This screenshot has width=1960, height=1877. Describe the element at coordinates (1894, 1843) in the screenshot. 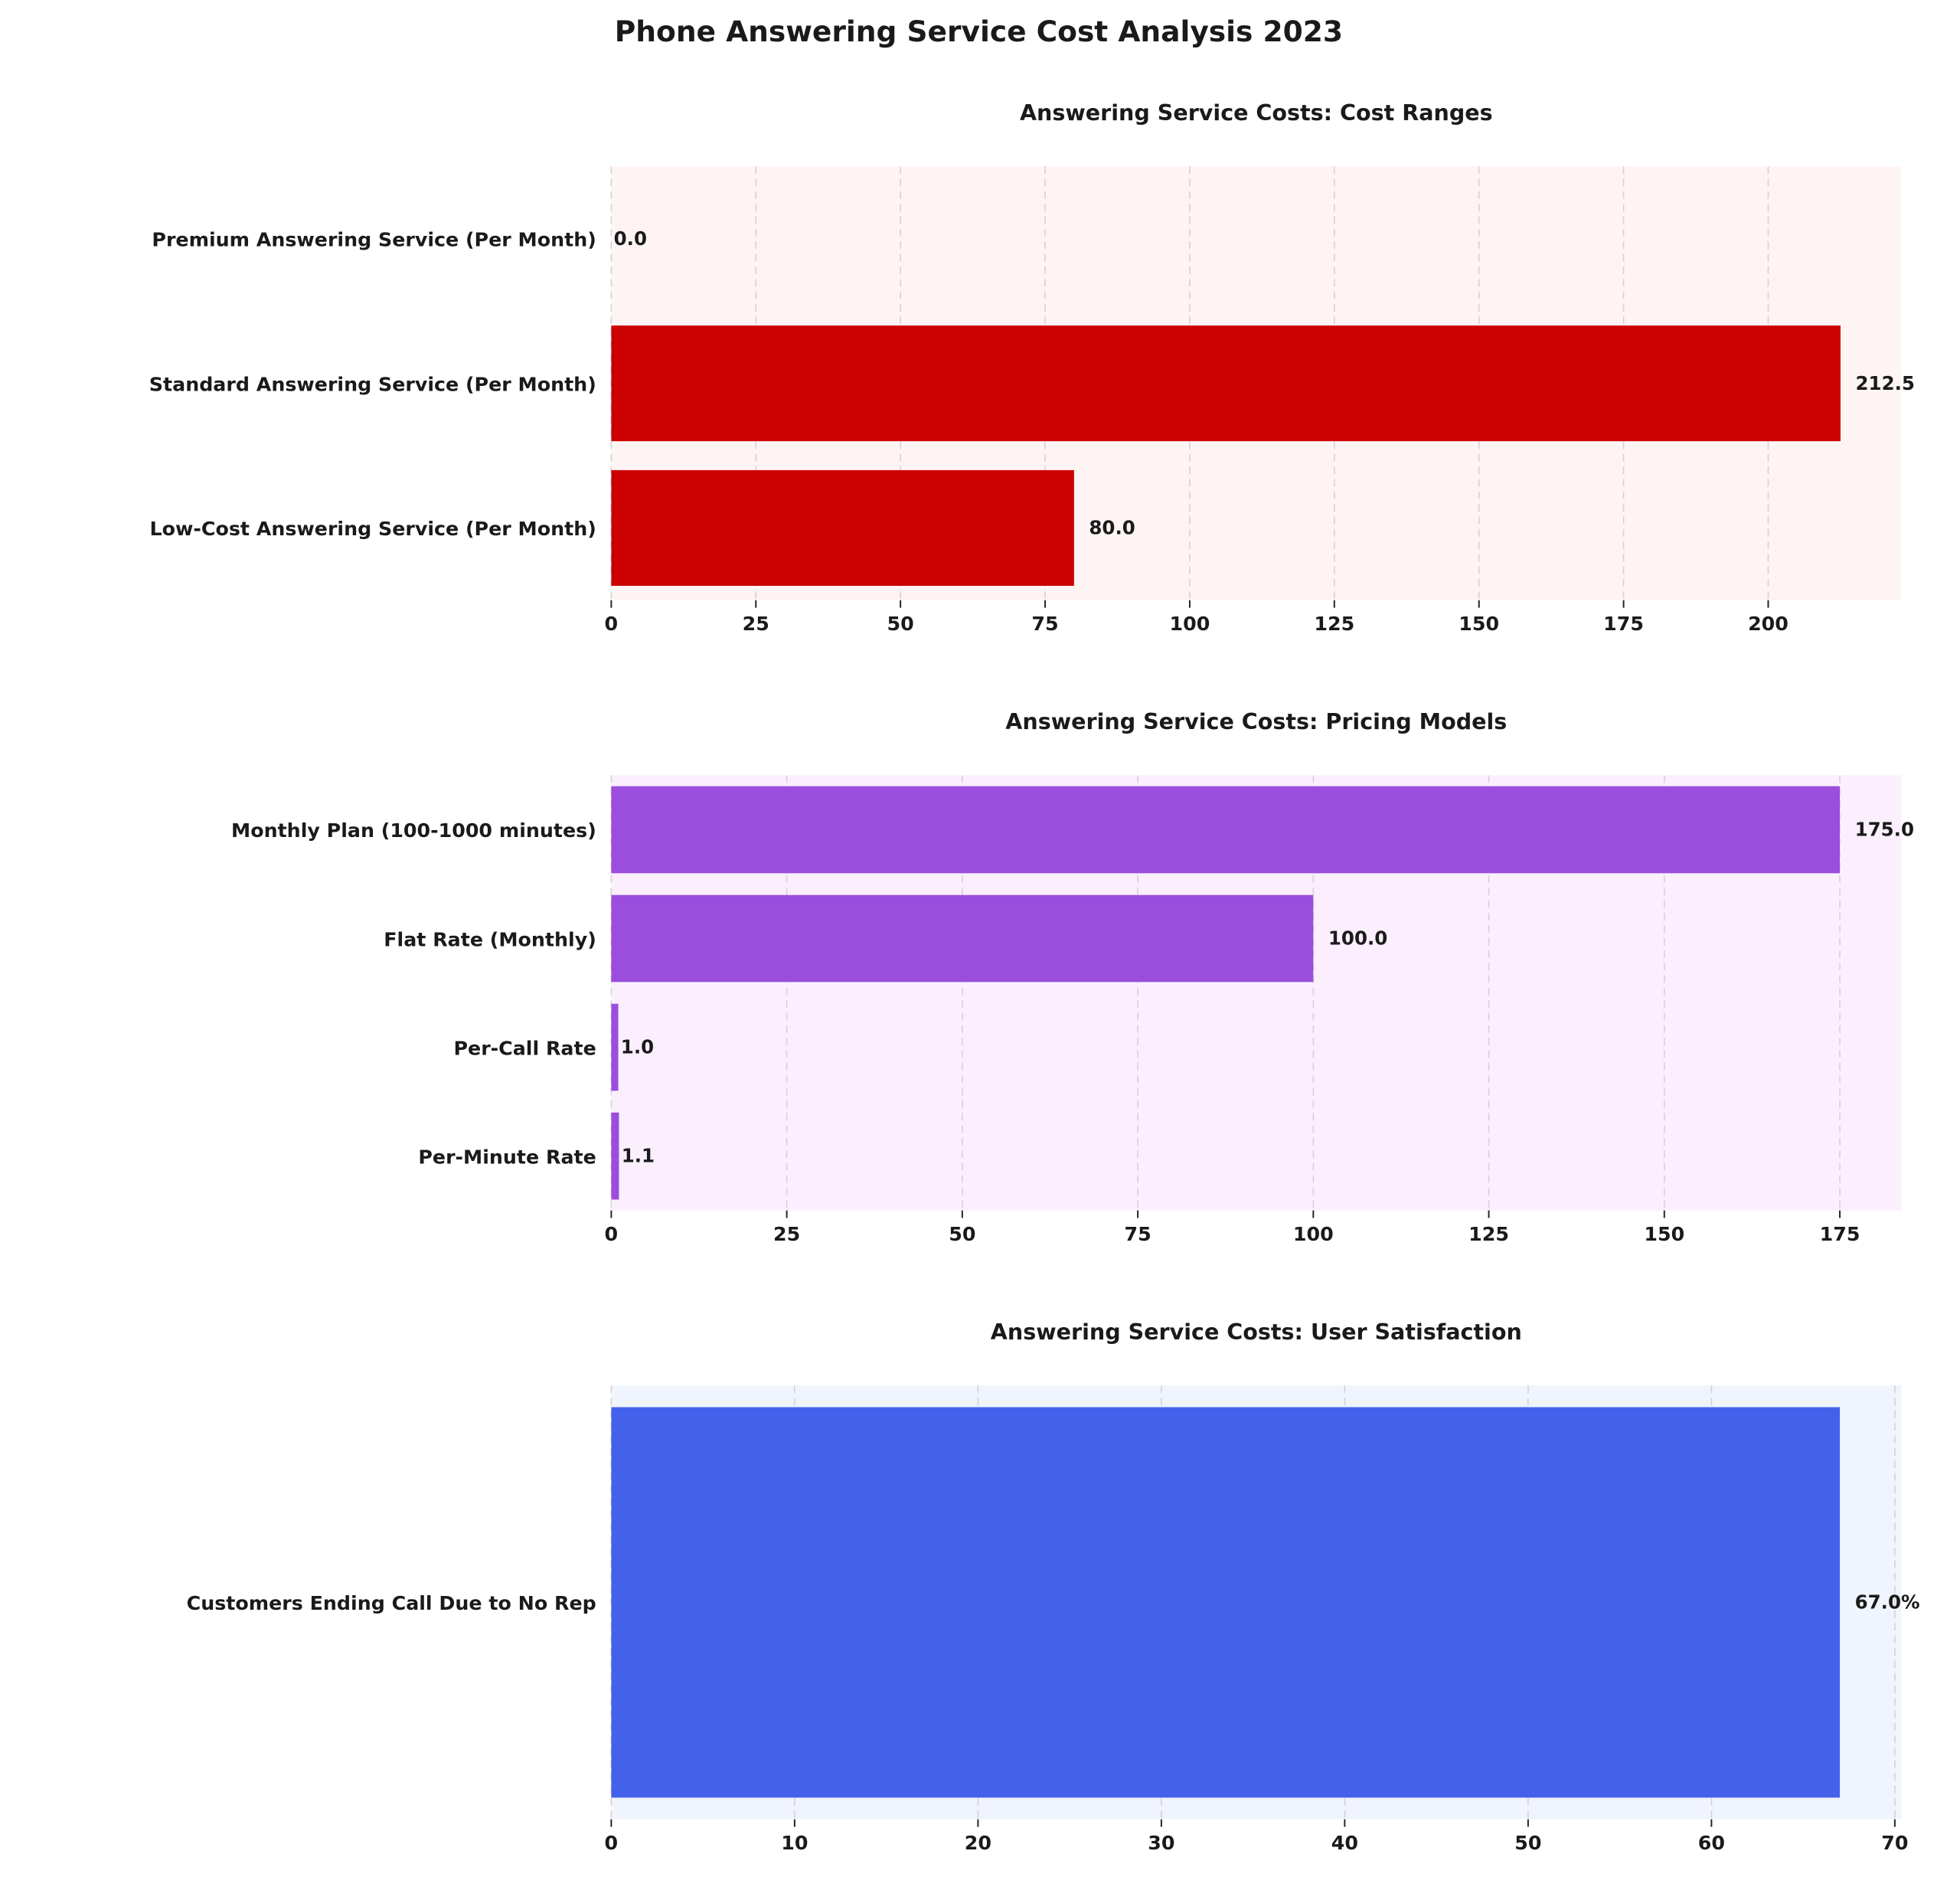

I see `x-tick-label: 70` at that location.